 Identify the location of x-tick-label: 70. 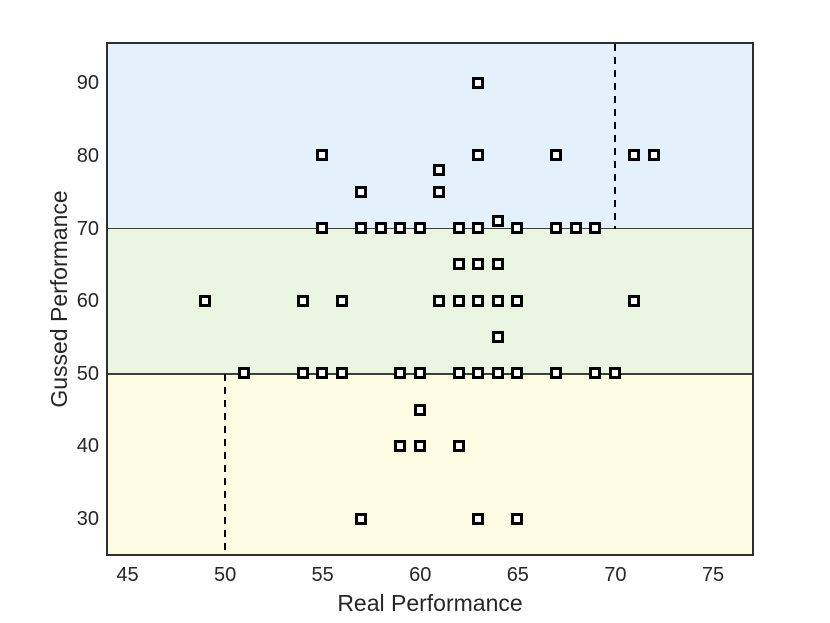
(615, 575).